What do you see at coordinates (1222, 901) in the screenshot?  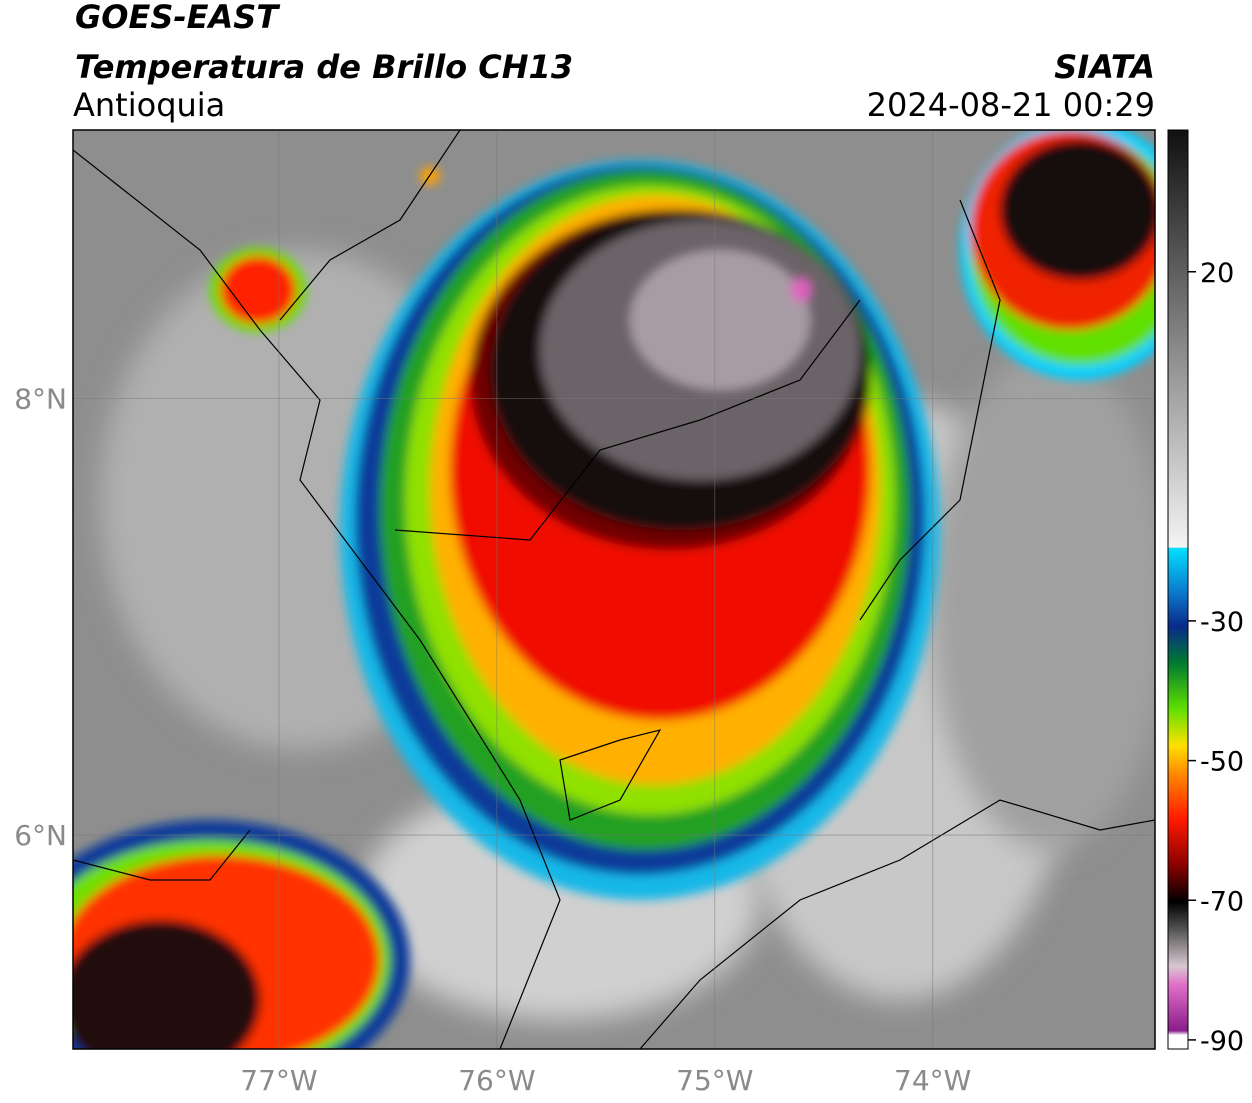 I see `colorbar-tick-label: -70` at bounding box center [1222, 901].